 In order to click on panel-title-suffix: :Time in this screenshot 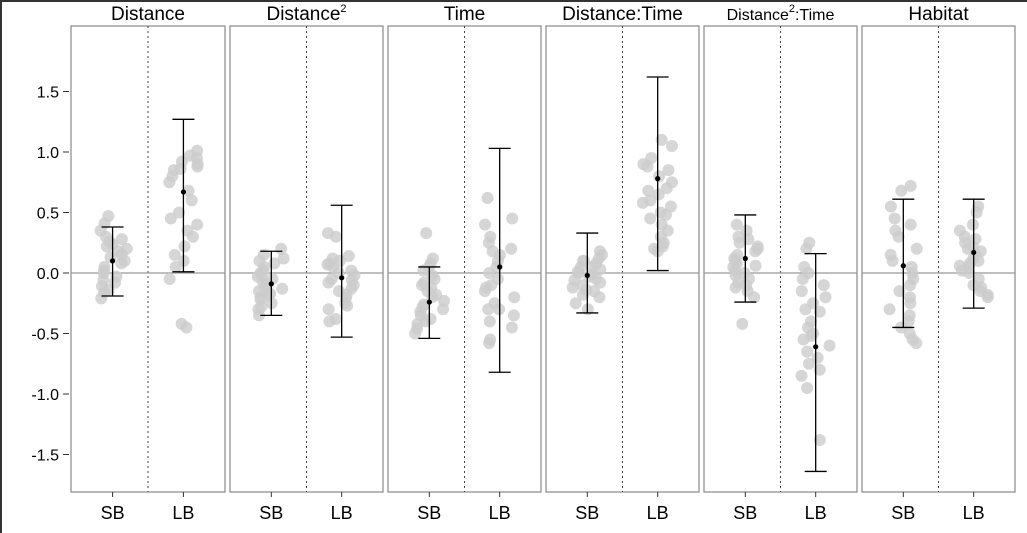, I will do `click(815, 15)`.